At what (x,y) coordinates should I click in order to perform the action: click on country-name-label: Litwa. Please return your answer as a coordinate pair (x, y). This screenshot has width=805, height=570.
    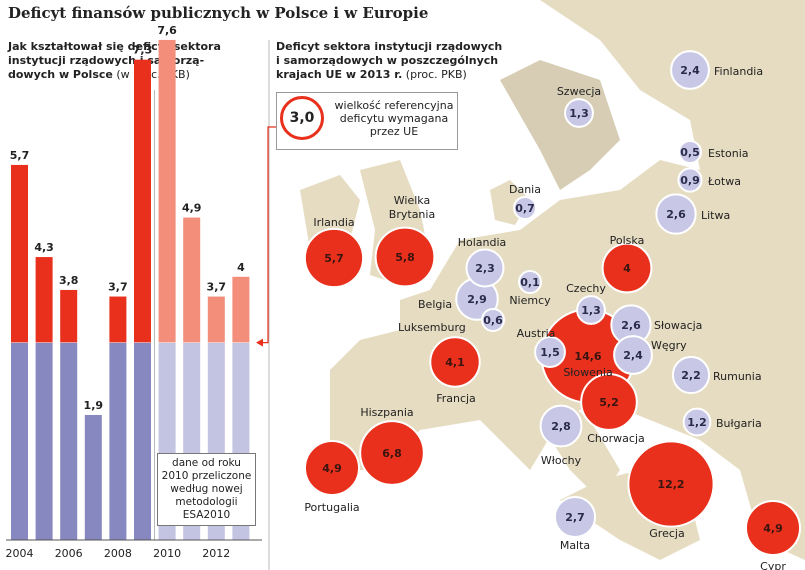
    Looking at the image, I should click on (715, 215).